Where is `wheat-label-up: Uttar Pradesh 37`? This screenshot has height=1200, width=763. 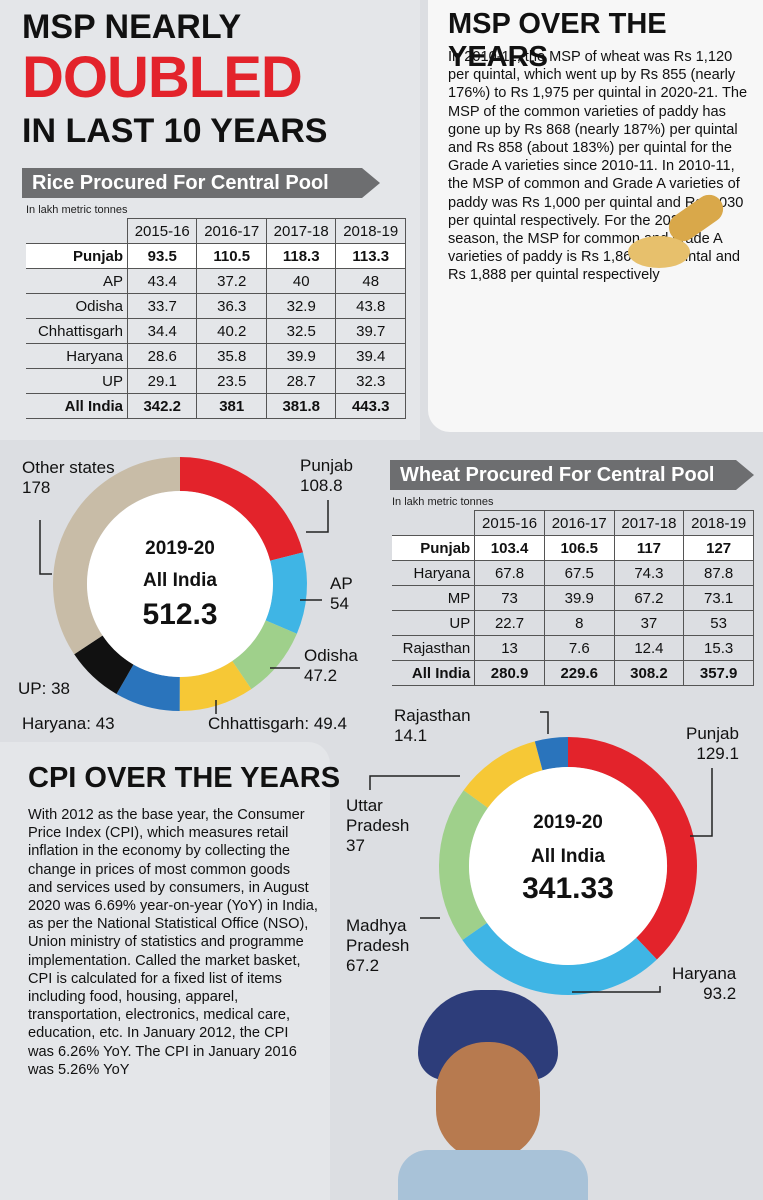 wheat-label-up: Uttar Pradesh 37 is located at coordinates (378, 825).